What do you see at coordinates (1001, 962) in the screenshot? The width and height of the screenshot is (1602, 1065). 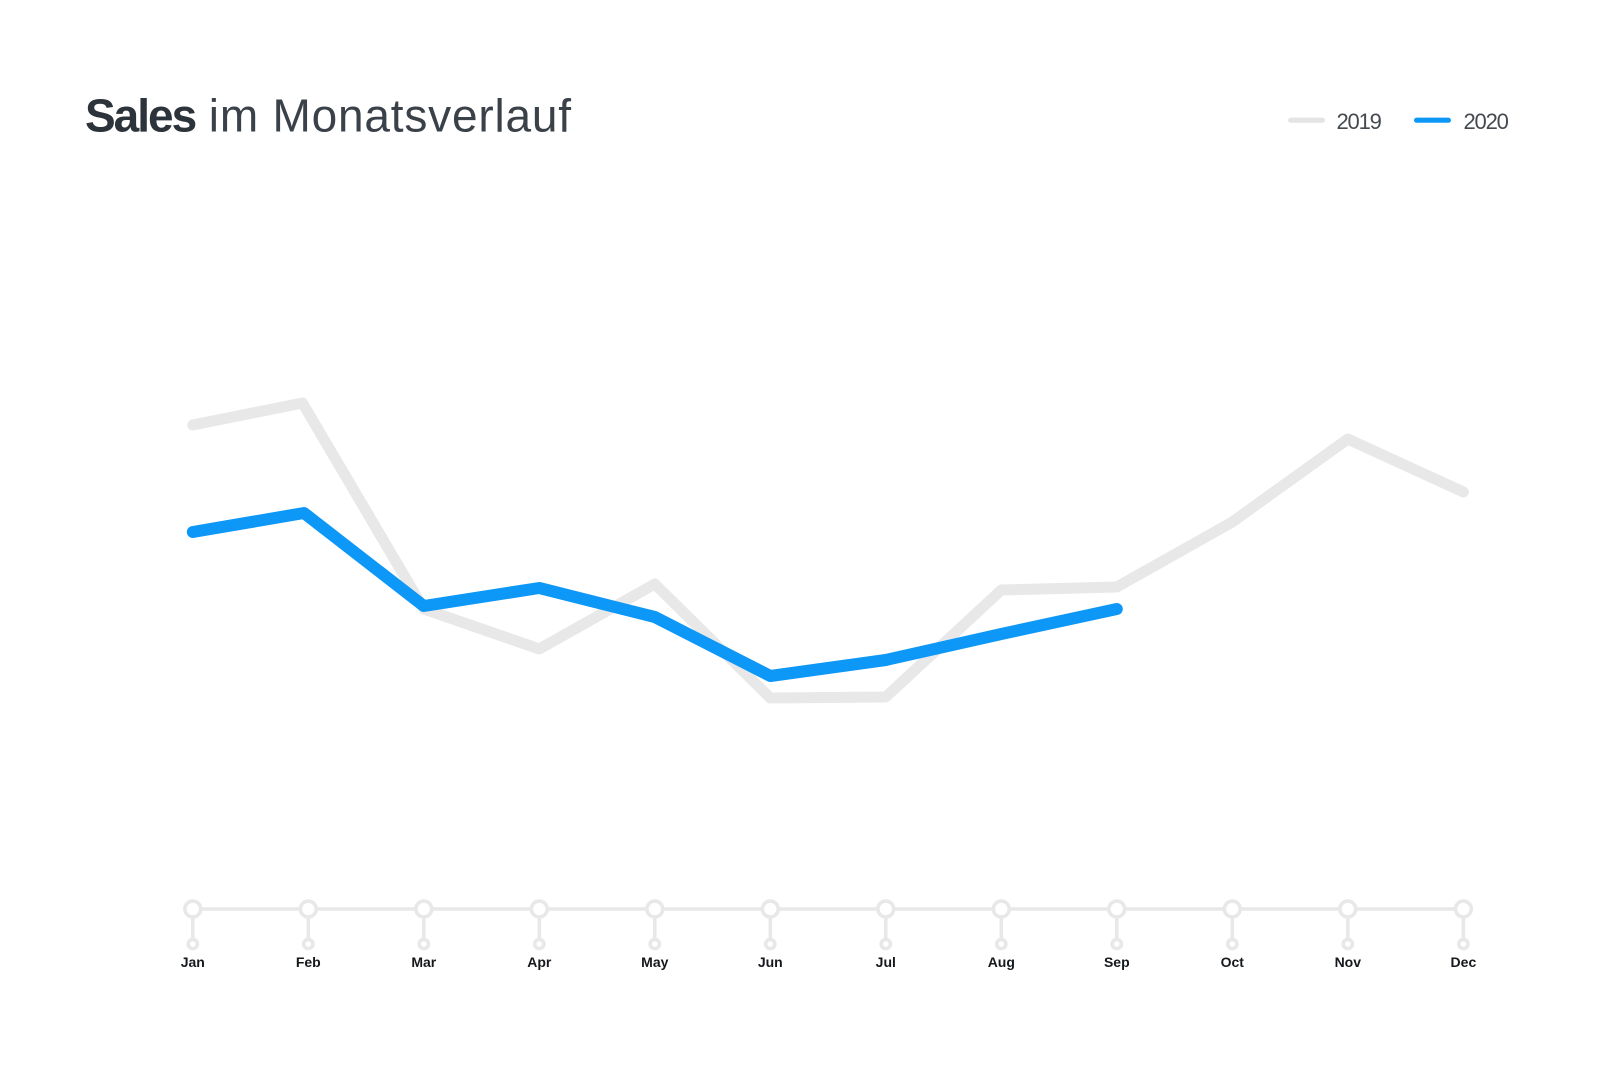 I see `svg-text: Aug` at bounding box center [1001, 962].